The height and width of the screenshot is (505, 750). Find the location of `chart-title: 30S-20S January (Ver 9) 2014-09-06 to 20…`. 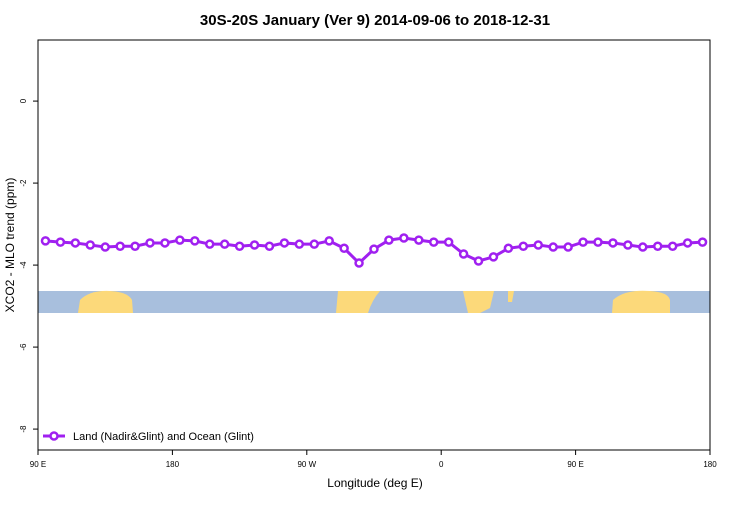

chart-title: 30S-20S January (Ver 9) 2014-09-06 to 20… is located at coordinates (375, 20).